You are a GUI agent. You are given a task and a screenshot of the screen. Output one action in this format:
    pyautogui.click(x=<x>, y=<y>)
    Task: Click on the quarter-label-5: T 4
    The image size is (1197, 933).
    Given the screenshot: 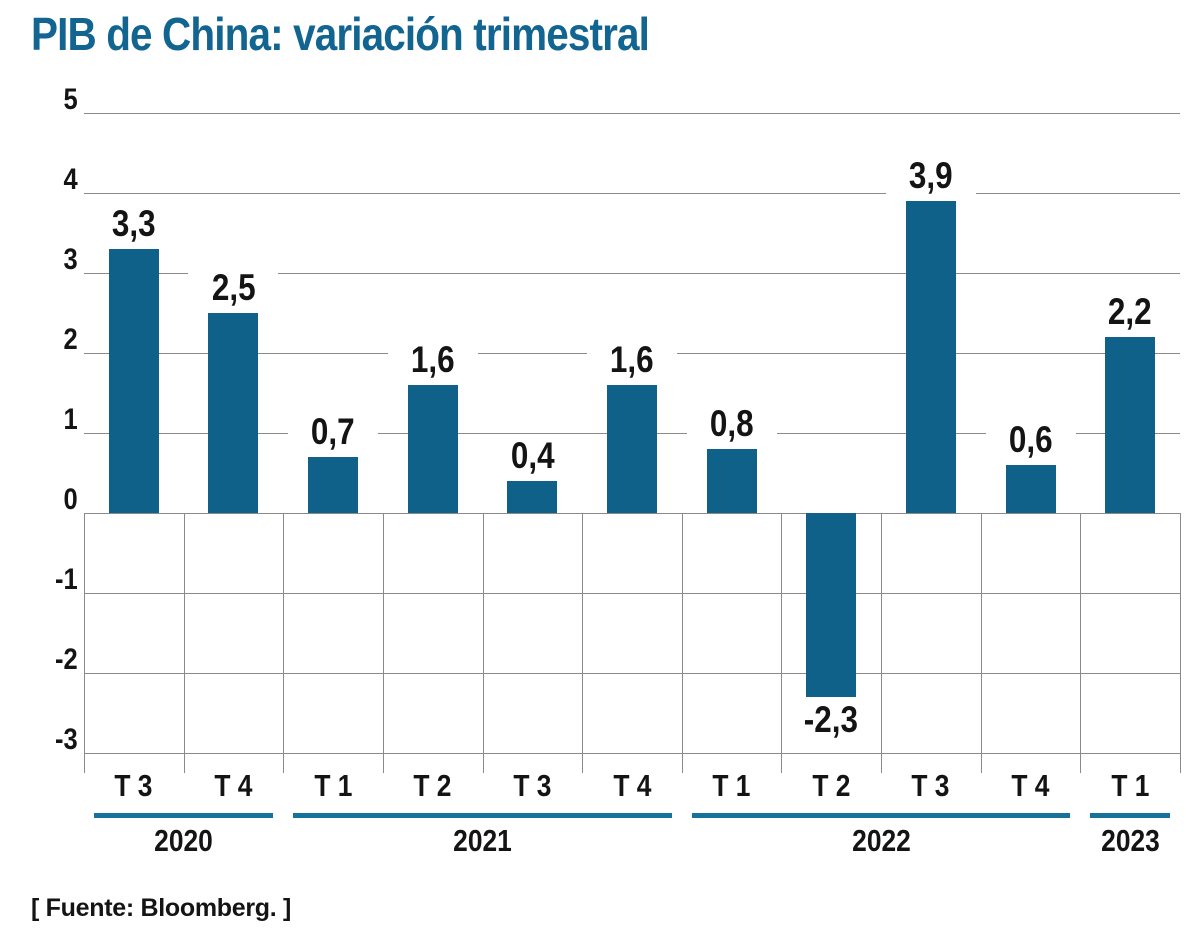 What is the action you would take?
    pyautogui.click(x=632, y=786)
    